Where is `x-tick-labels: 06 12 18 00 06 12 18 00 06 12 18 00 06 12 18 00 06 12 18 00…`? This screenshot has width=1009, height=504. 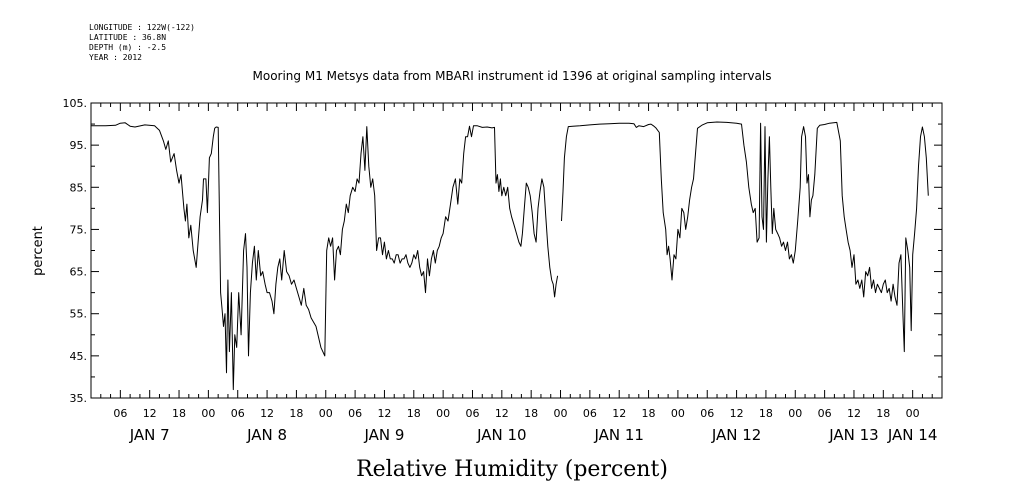
x-tick-labels: 06 12 18 00 06 12 18 00 06 12 18 00 06 12 18 00 06 12 18 00… is located at coordinates (516, 413).